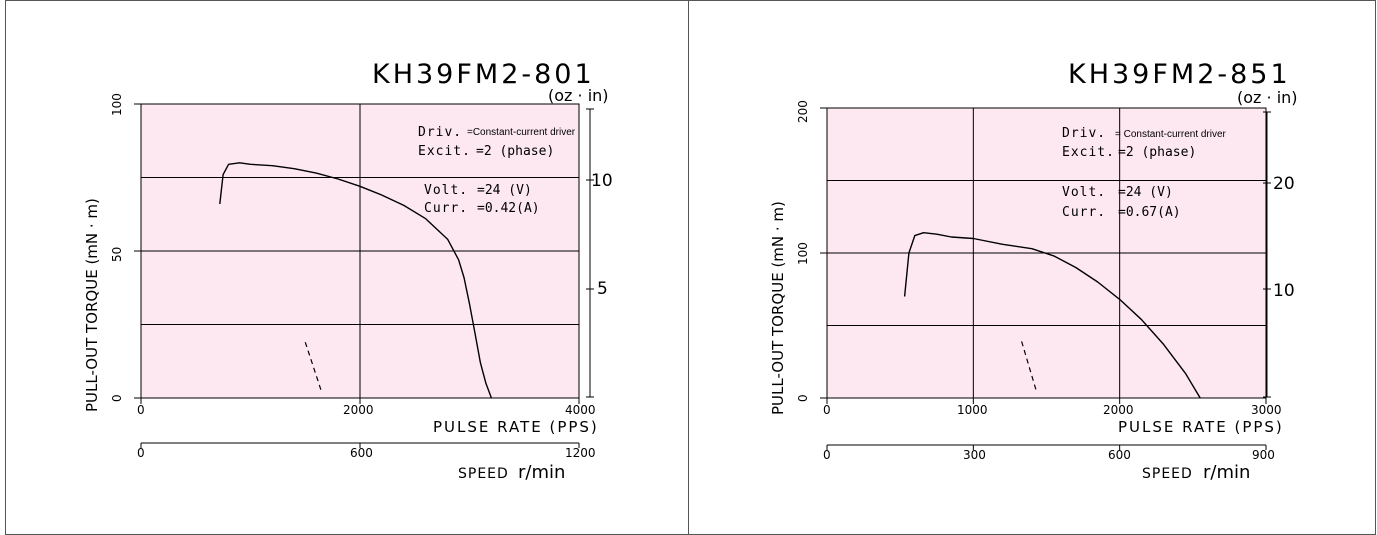  What do you see at coordinates (1263, 455) in the screenshot?
I see `x2-tick-label: 900` at bounding box center [1263, 455].